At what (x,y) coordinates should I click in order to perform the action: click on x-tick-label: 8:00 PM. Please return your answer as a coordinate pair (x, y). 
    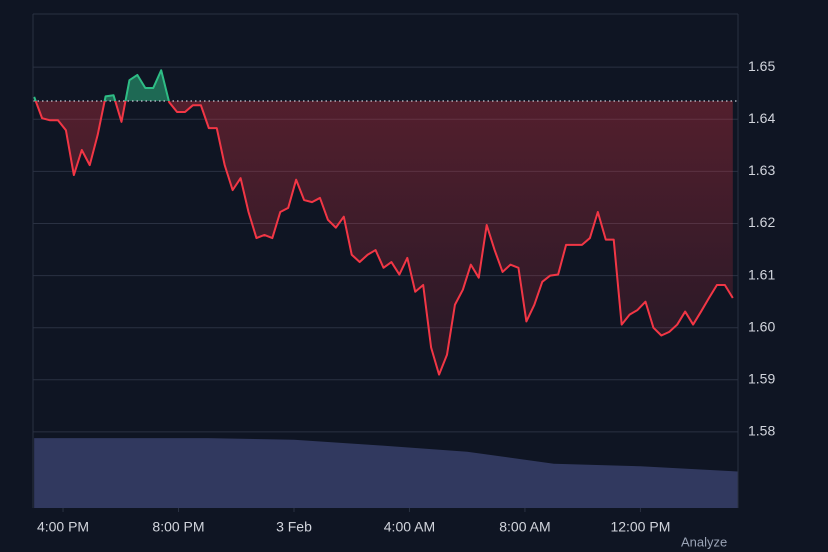
    Looking at the image, I should click on (178, 527).